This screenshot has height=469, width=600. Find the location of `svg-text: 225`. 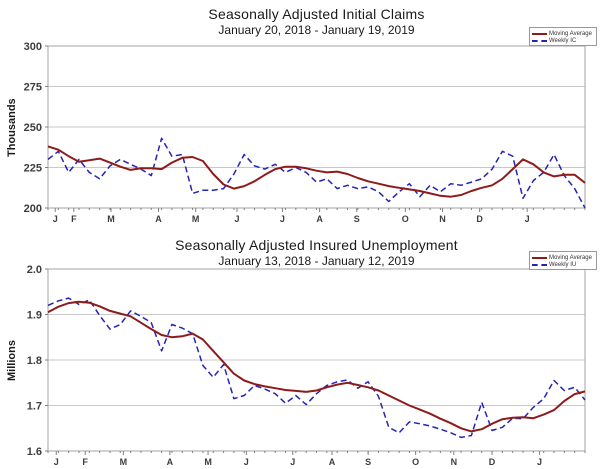

svg-text: 225 is located at coordinates (33, 169).